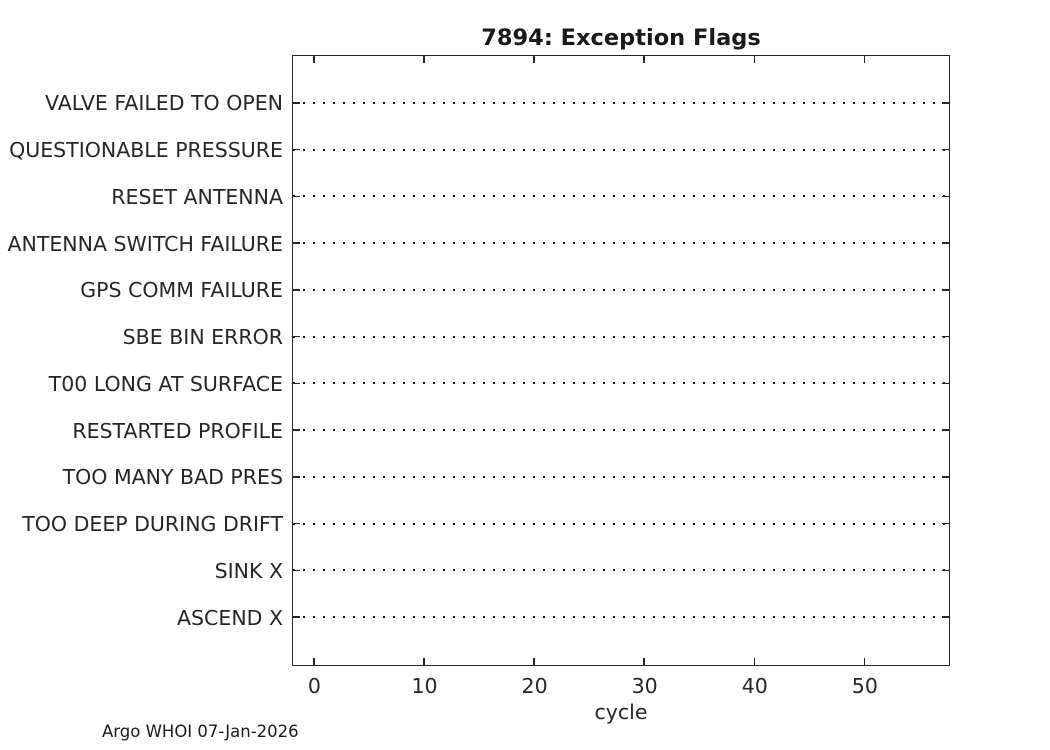  What do you see at coordinates (864, 686) in the screenshot?
I see `x-tick-label: 50` at bounding box center [864, 686].